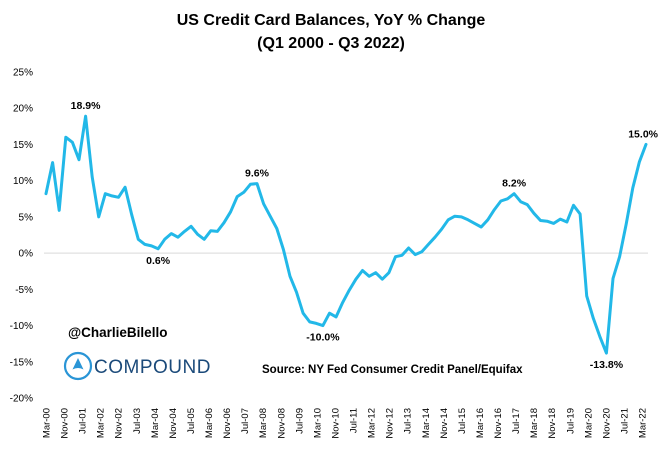 The image size is (662, 452). I want to click on data-label: 0.6%, so click(158, 261).